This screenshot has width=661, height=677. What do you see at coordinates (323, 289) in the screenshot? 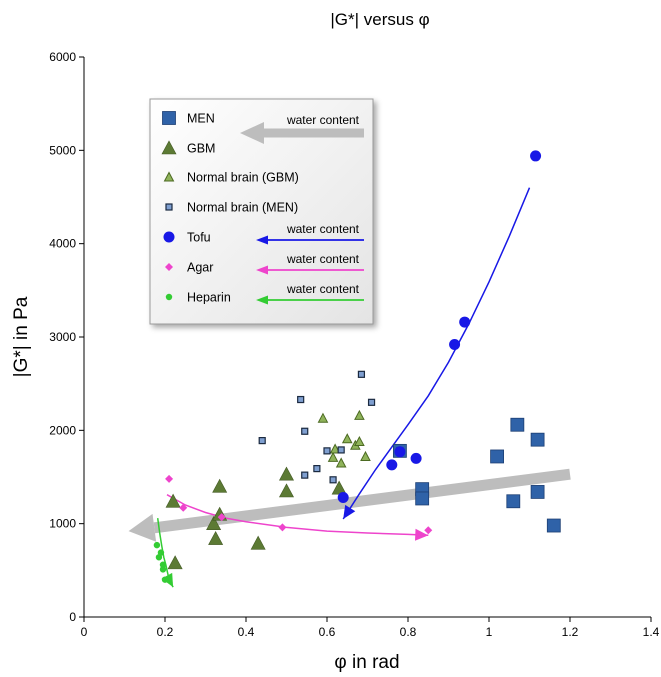
I see `legend-water-content-heparin: water content` at bounding box center [323, 289].